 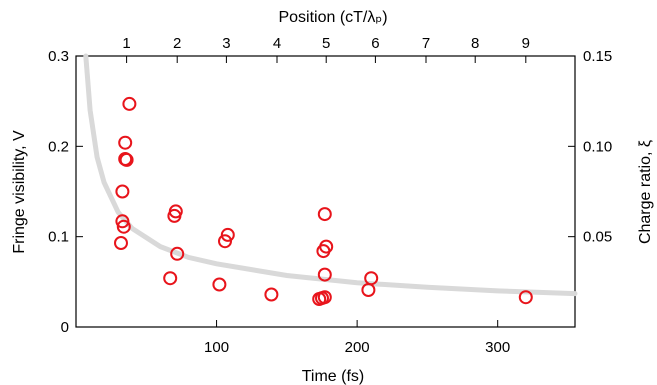 What do you see at coordinates (226, 43) in the screenshot?
I see `top-tick-label: 3` at bounding box center [226, 43].